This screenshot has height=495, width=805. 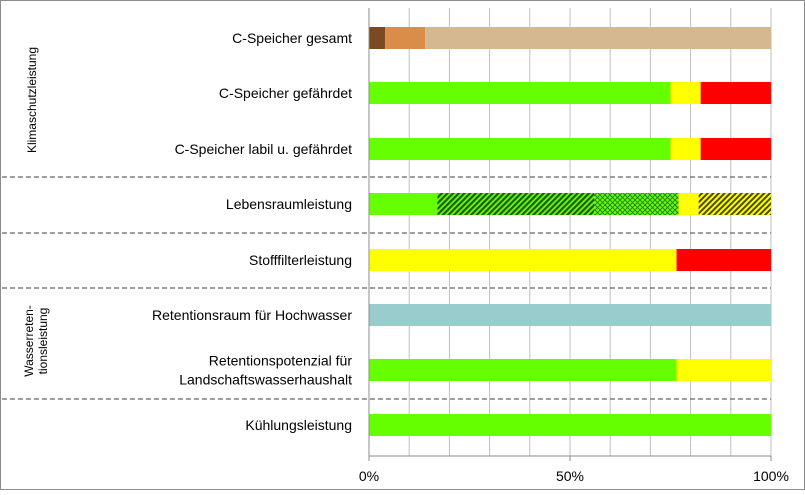 What do you see at coordinates (32, 100) in the screenshot?
I see `group-label-klimaschutz: Klimaschutzleistung` at bounding box center [32, 100].